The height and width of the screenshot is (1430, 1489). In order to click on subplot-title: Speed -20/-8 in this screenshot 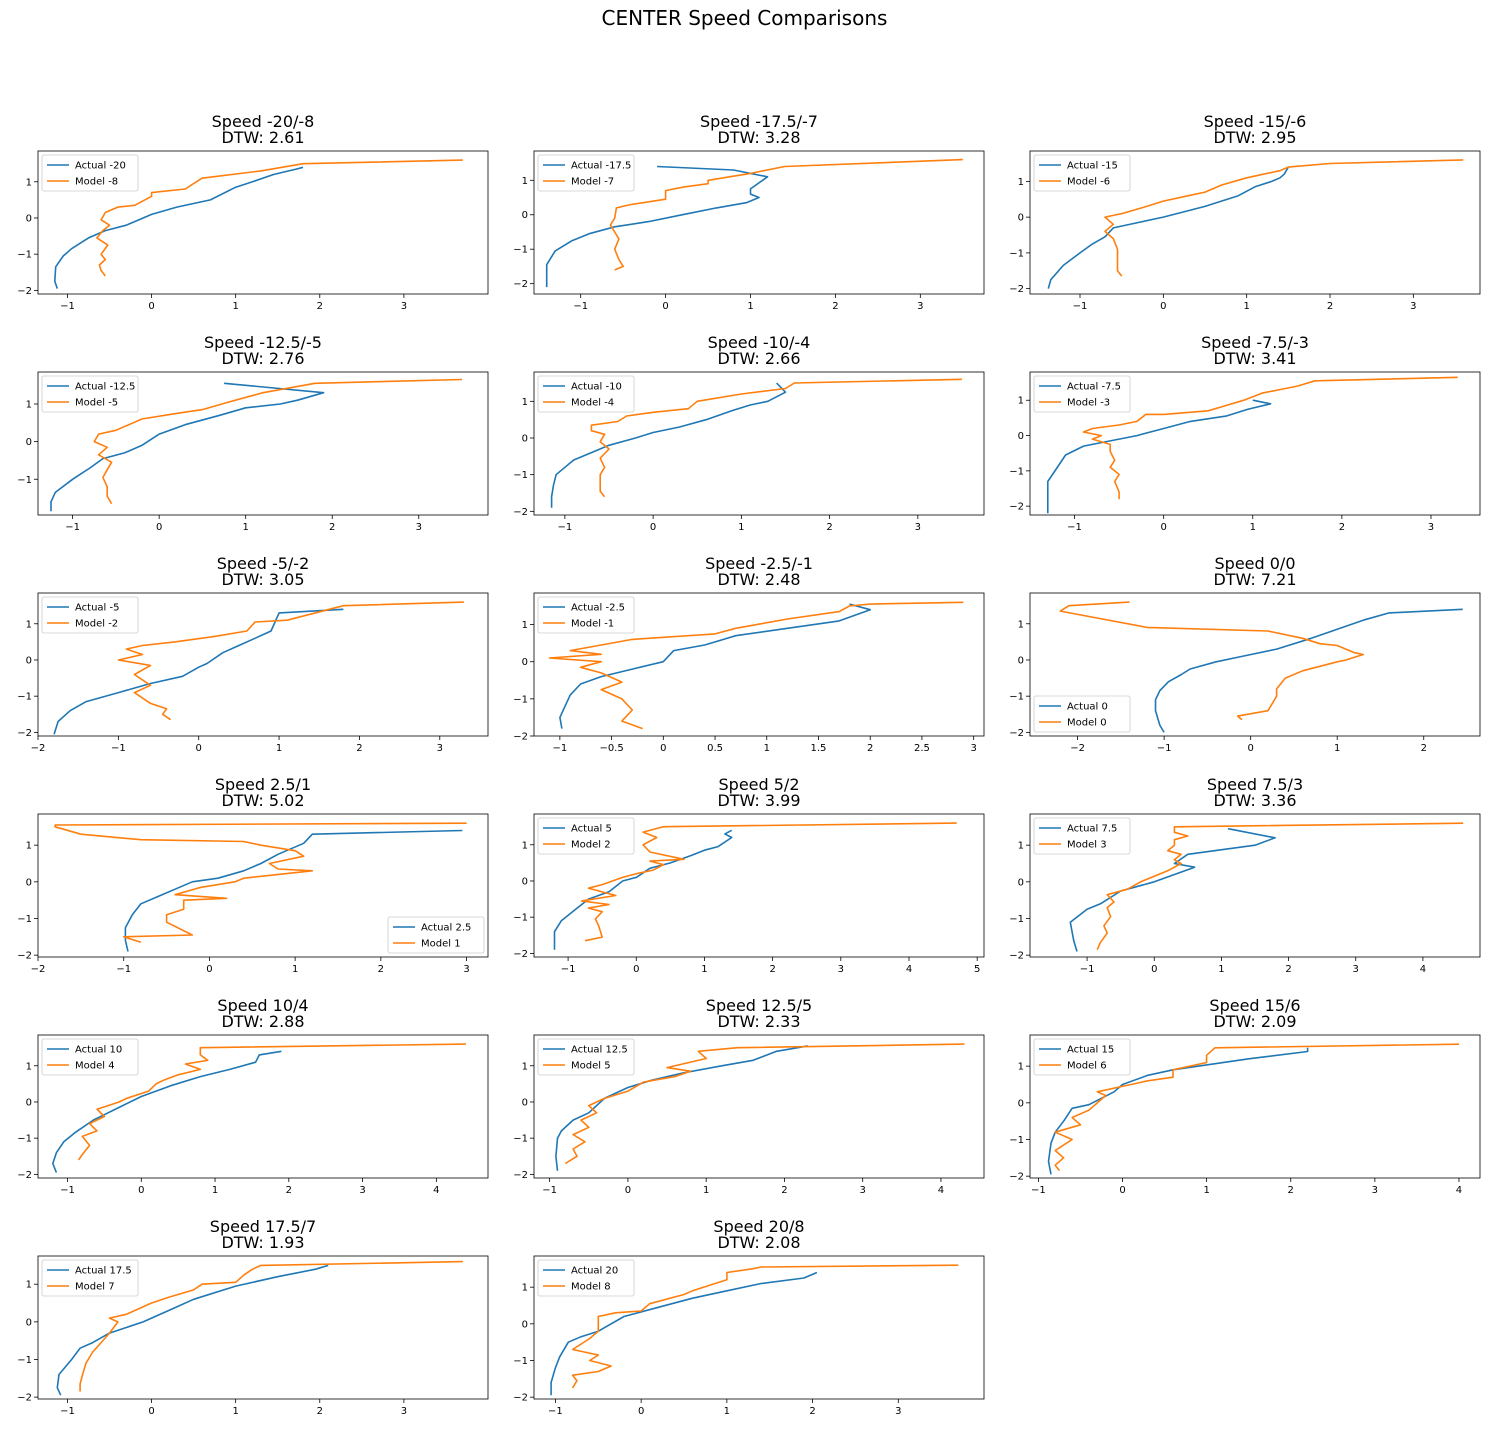, I will do `click(263, 121)`.